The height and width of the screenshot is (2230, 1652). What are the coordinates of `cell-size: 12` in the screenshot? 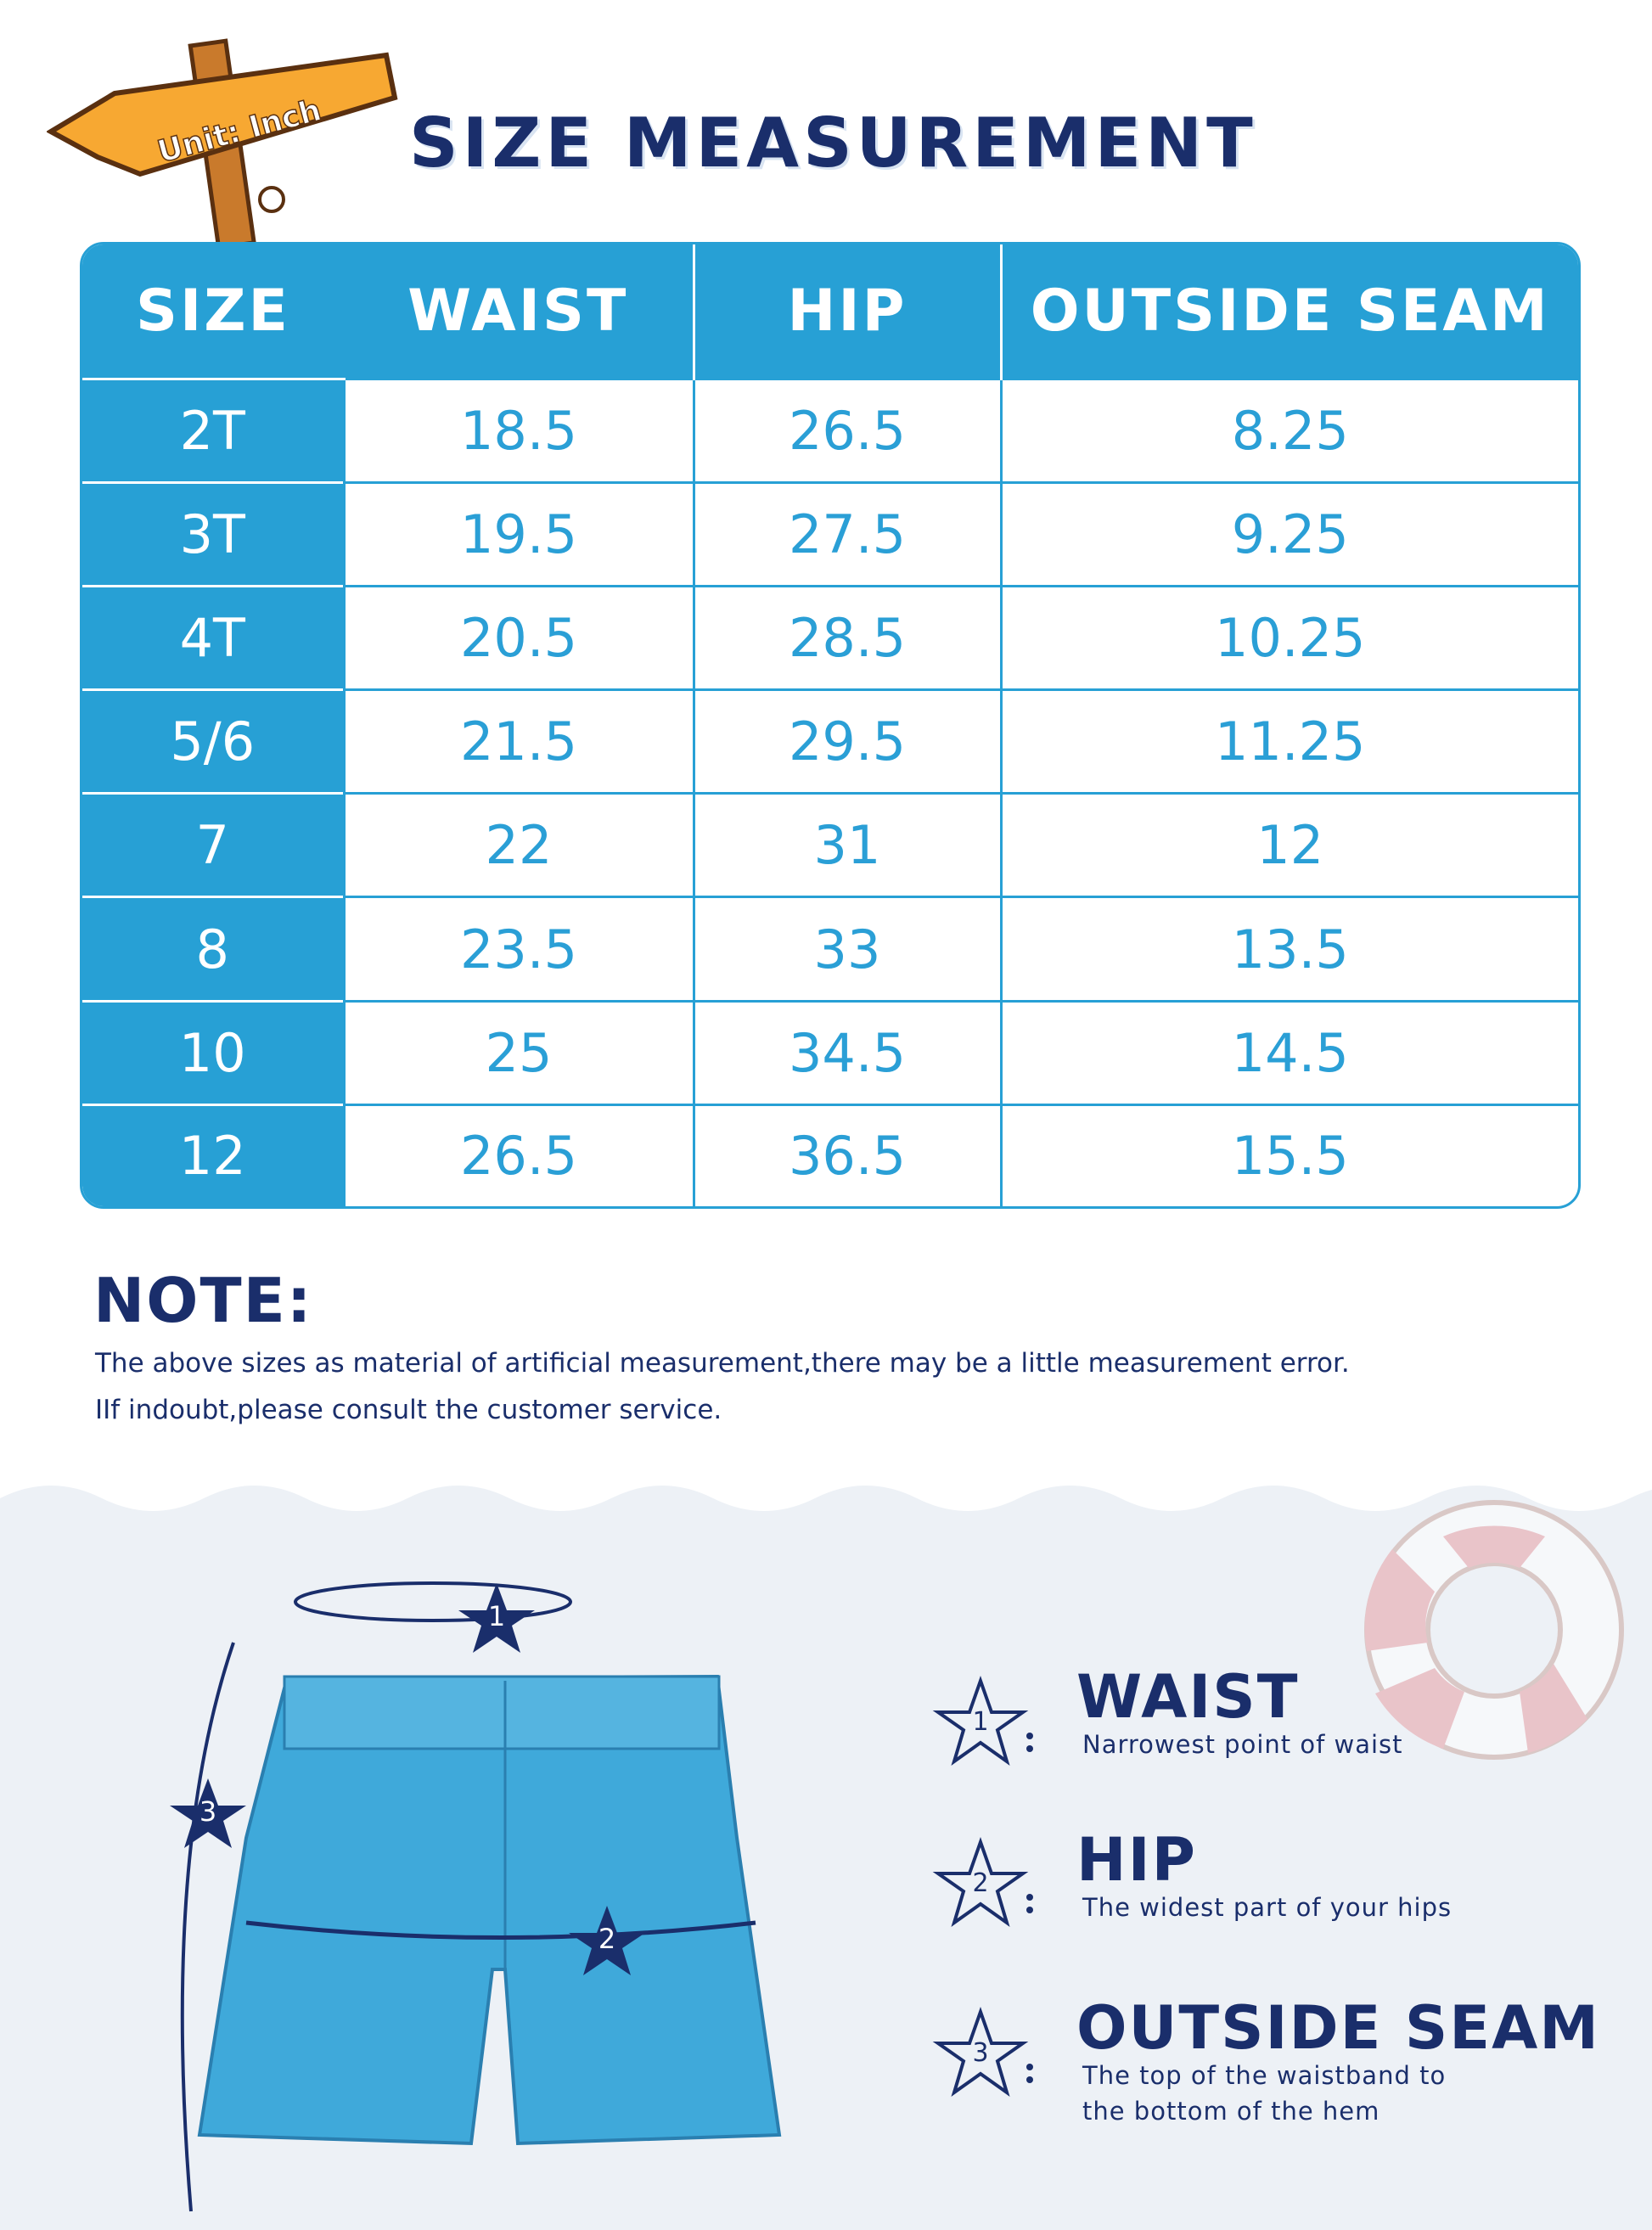 It's located at (213, 1155).